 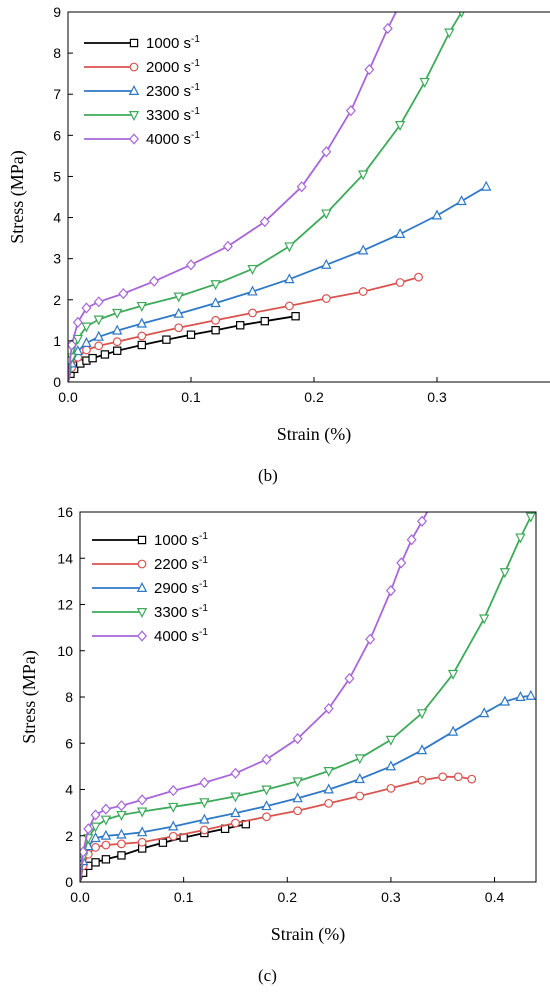 I want to click on legend-label-1: 2000 s-1, so click(x=173, y=67).